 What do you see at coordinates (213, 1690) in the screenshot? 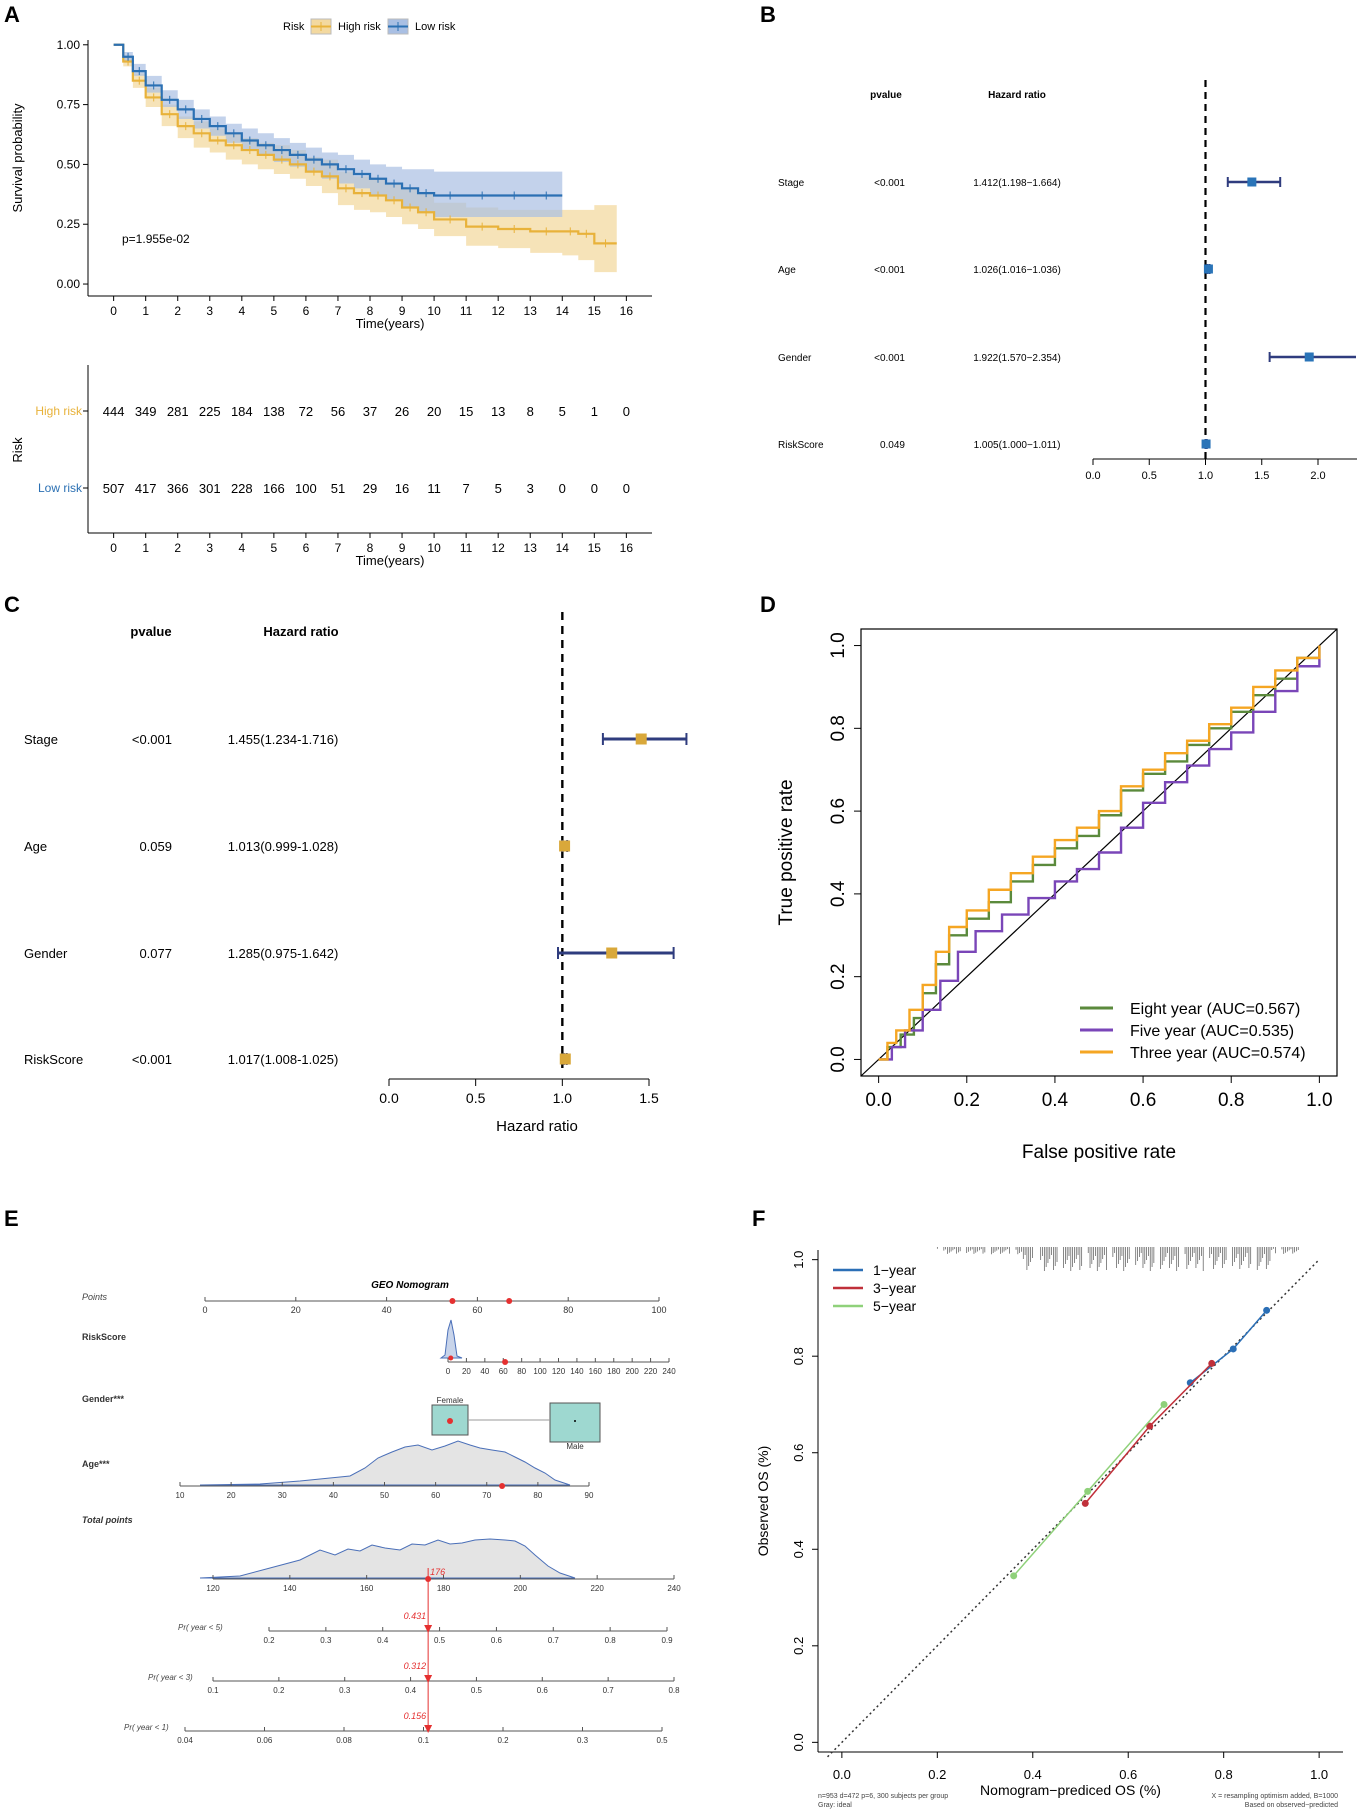
I see `pr3-tick-label: 0.1` at bounding box center [213, 1690].